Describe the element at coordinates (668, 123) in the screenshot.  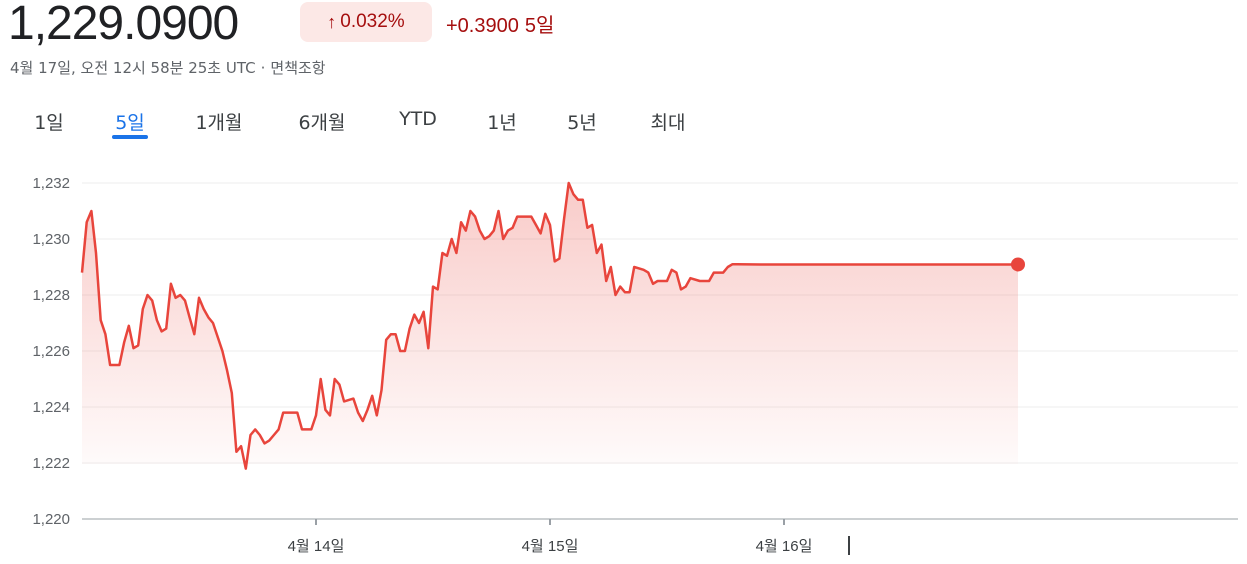
I see `tab-max: 최대` at that location.